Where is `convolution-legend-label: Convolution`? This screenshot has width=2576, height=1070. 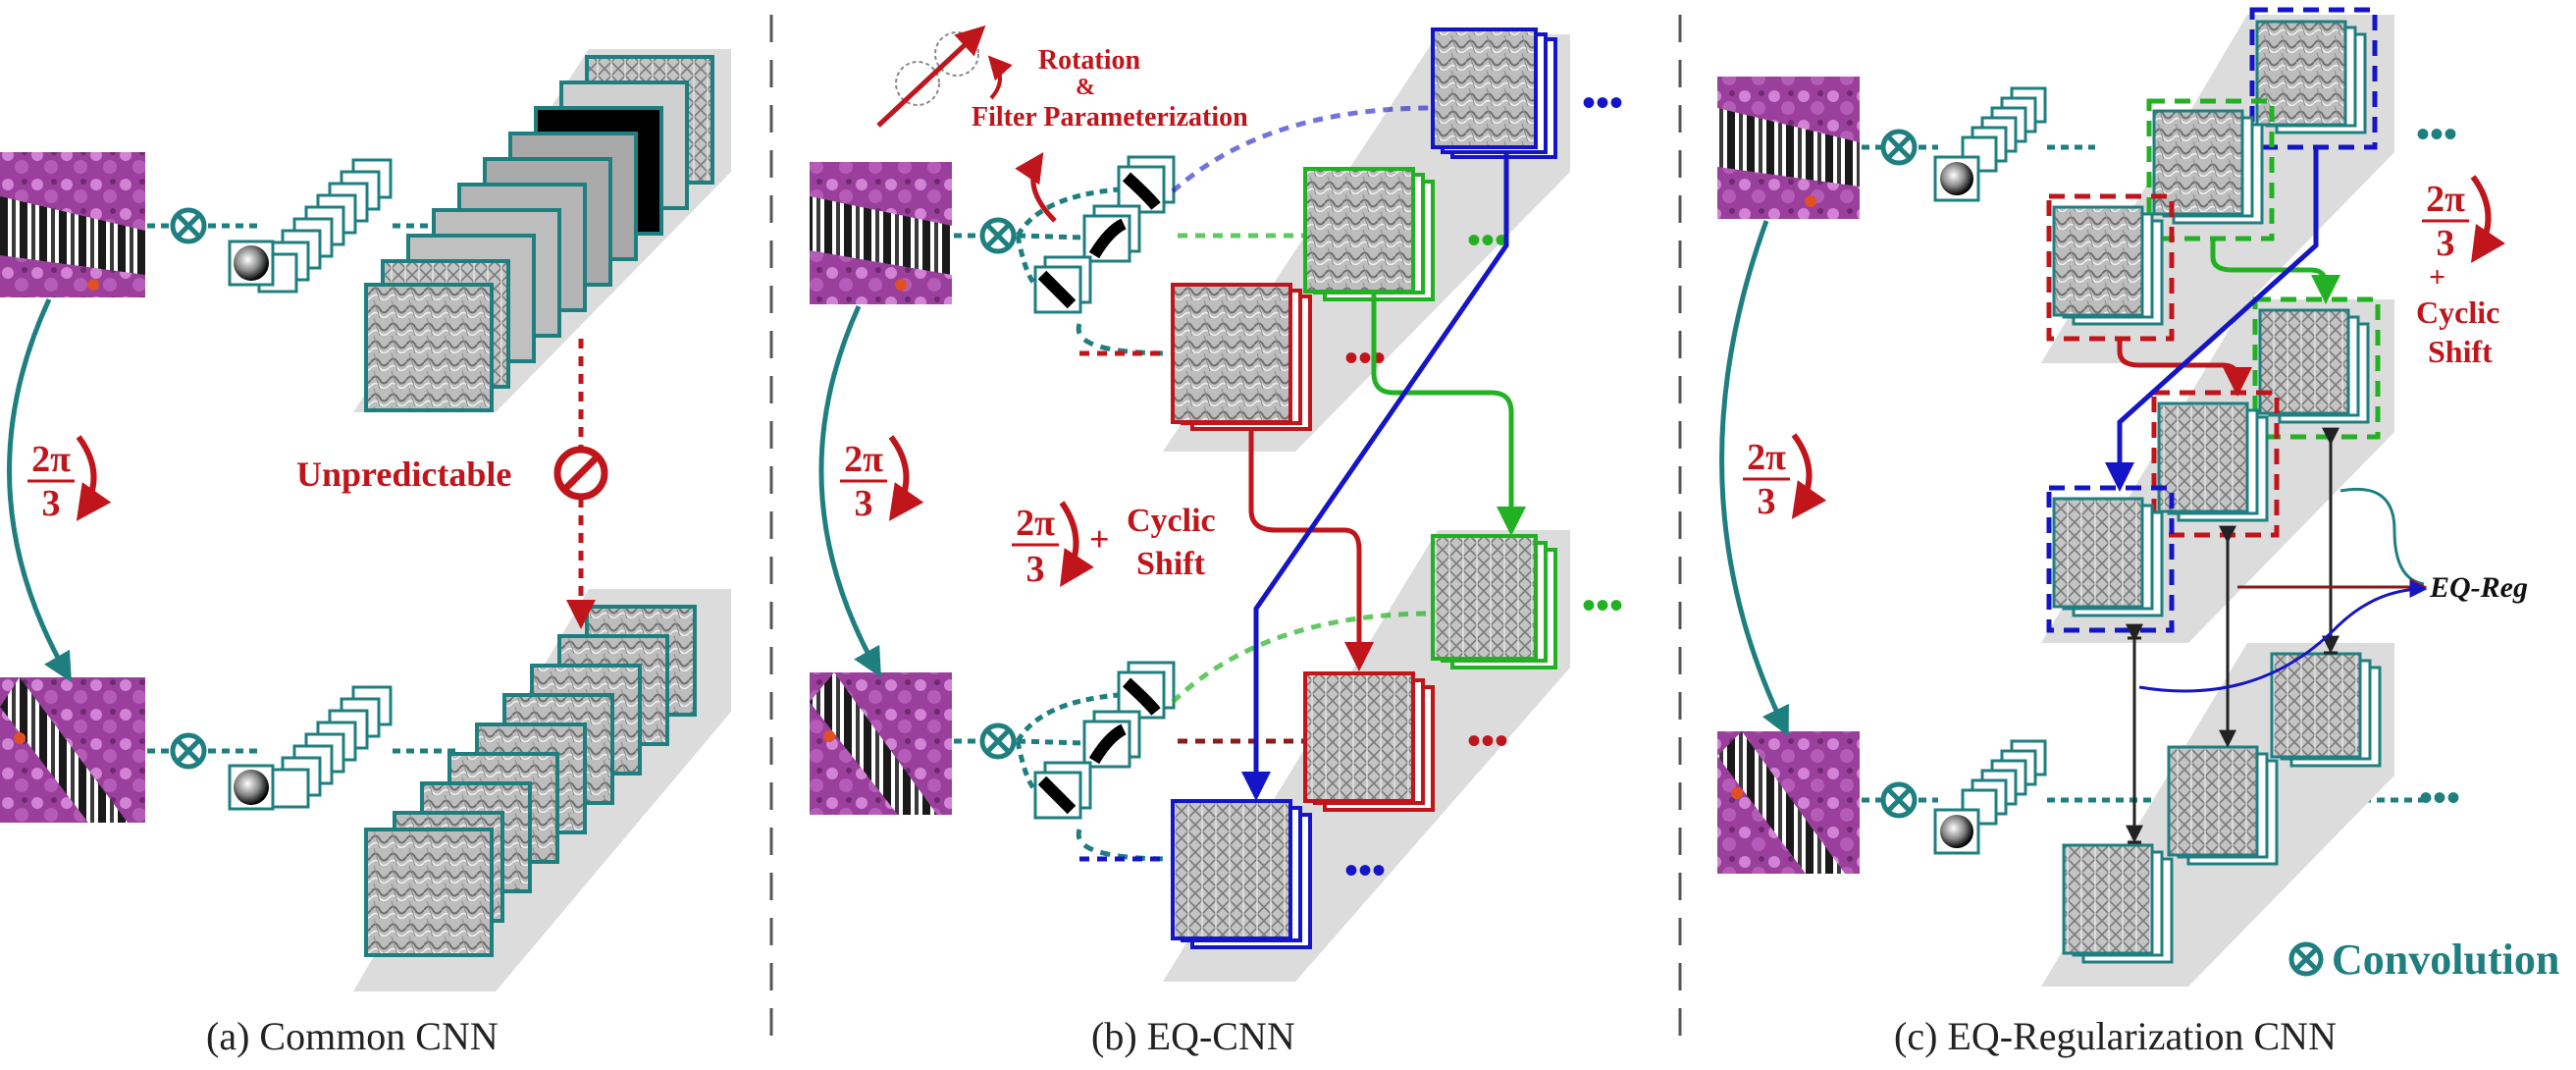
convolution-legend-label: Convolution is located at coordinates (2446, 960).